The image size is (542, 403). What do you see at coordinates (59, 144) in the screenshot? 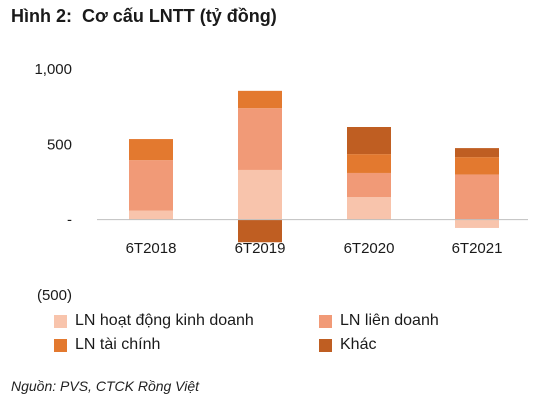
I see `y-tick-label: 500` at bounding box center [59, 144].